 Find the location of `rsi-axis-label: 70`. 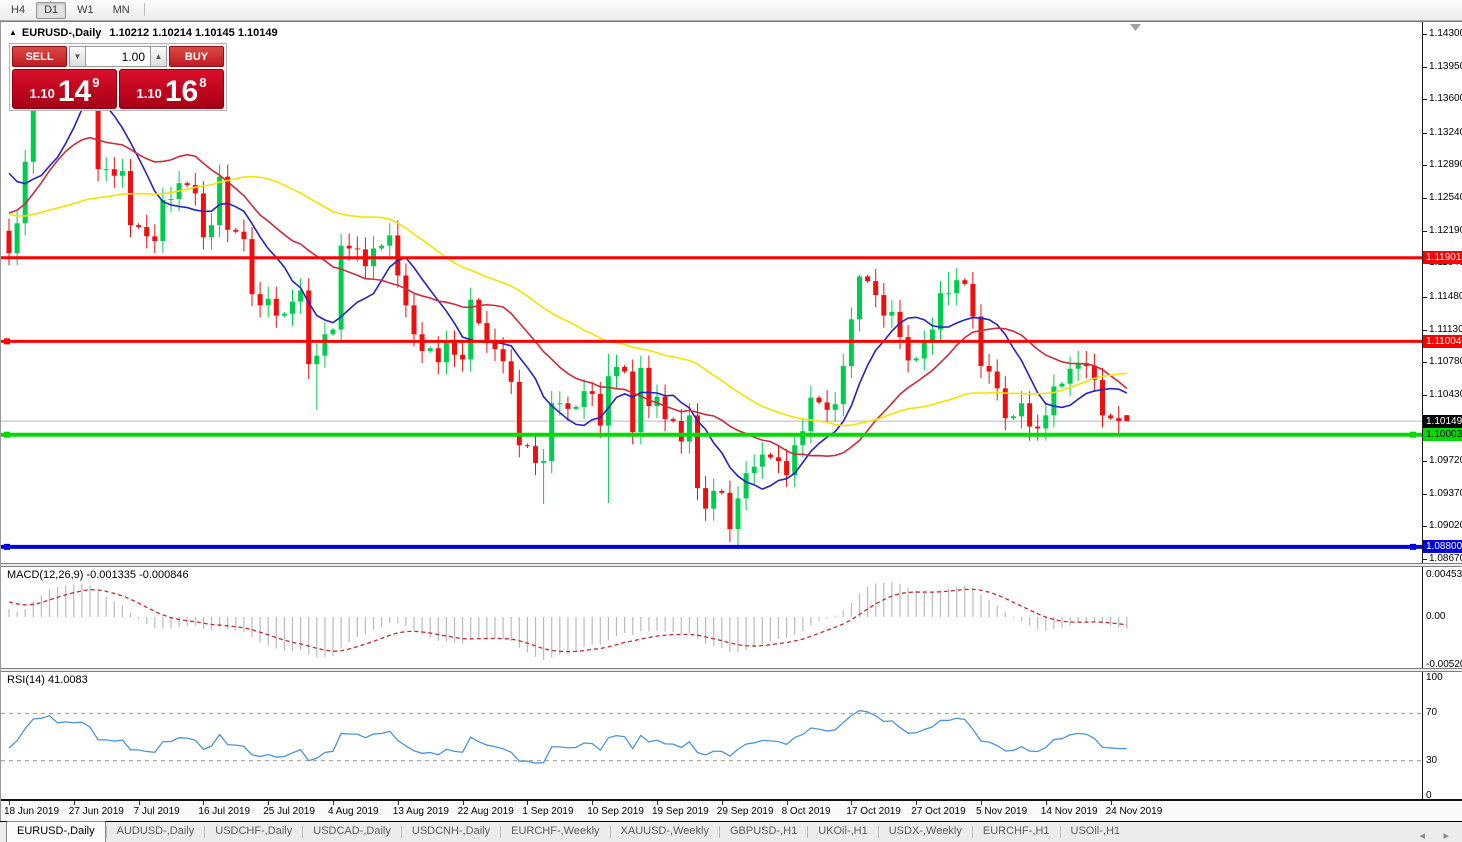

rsi-axis-label: 70 is located at coordinates (1432, 713).